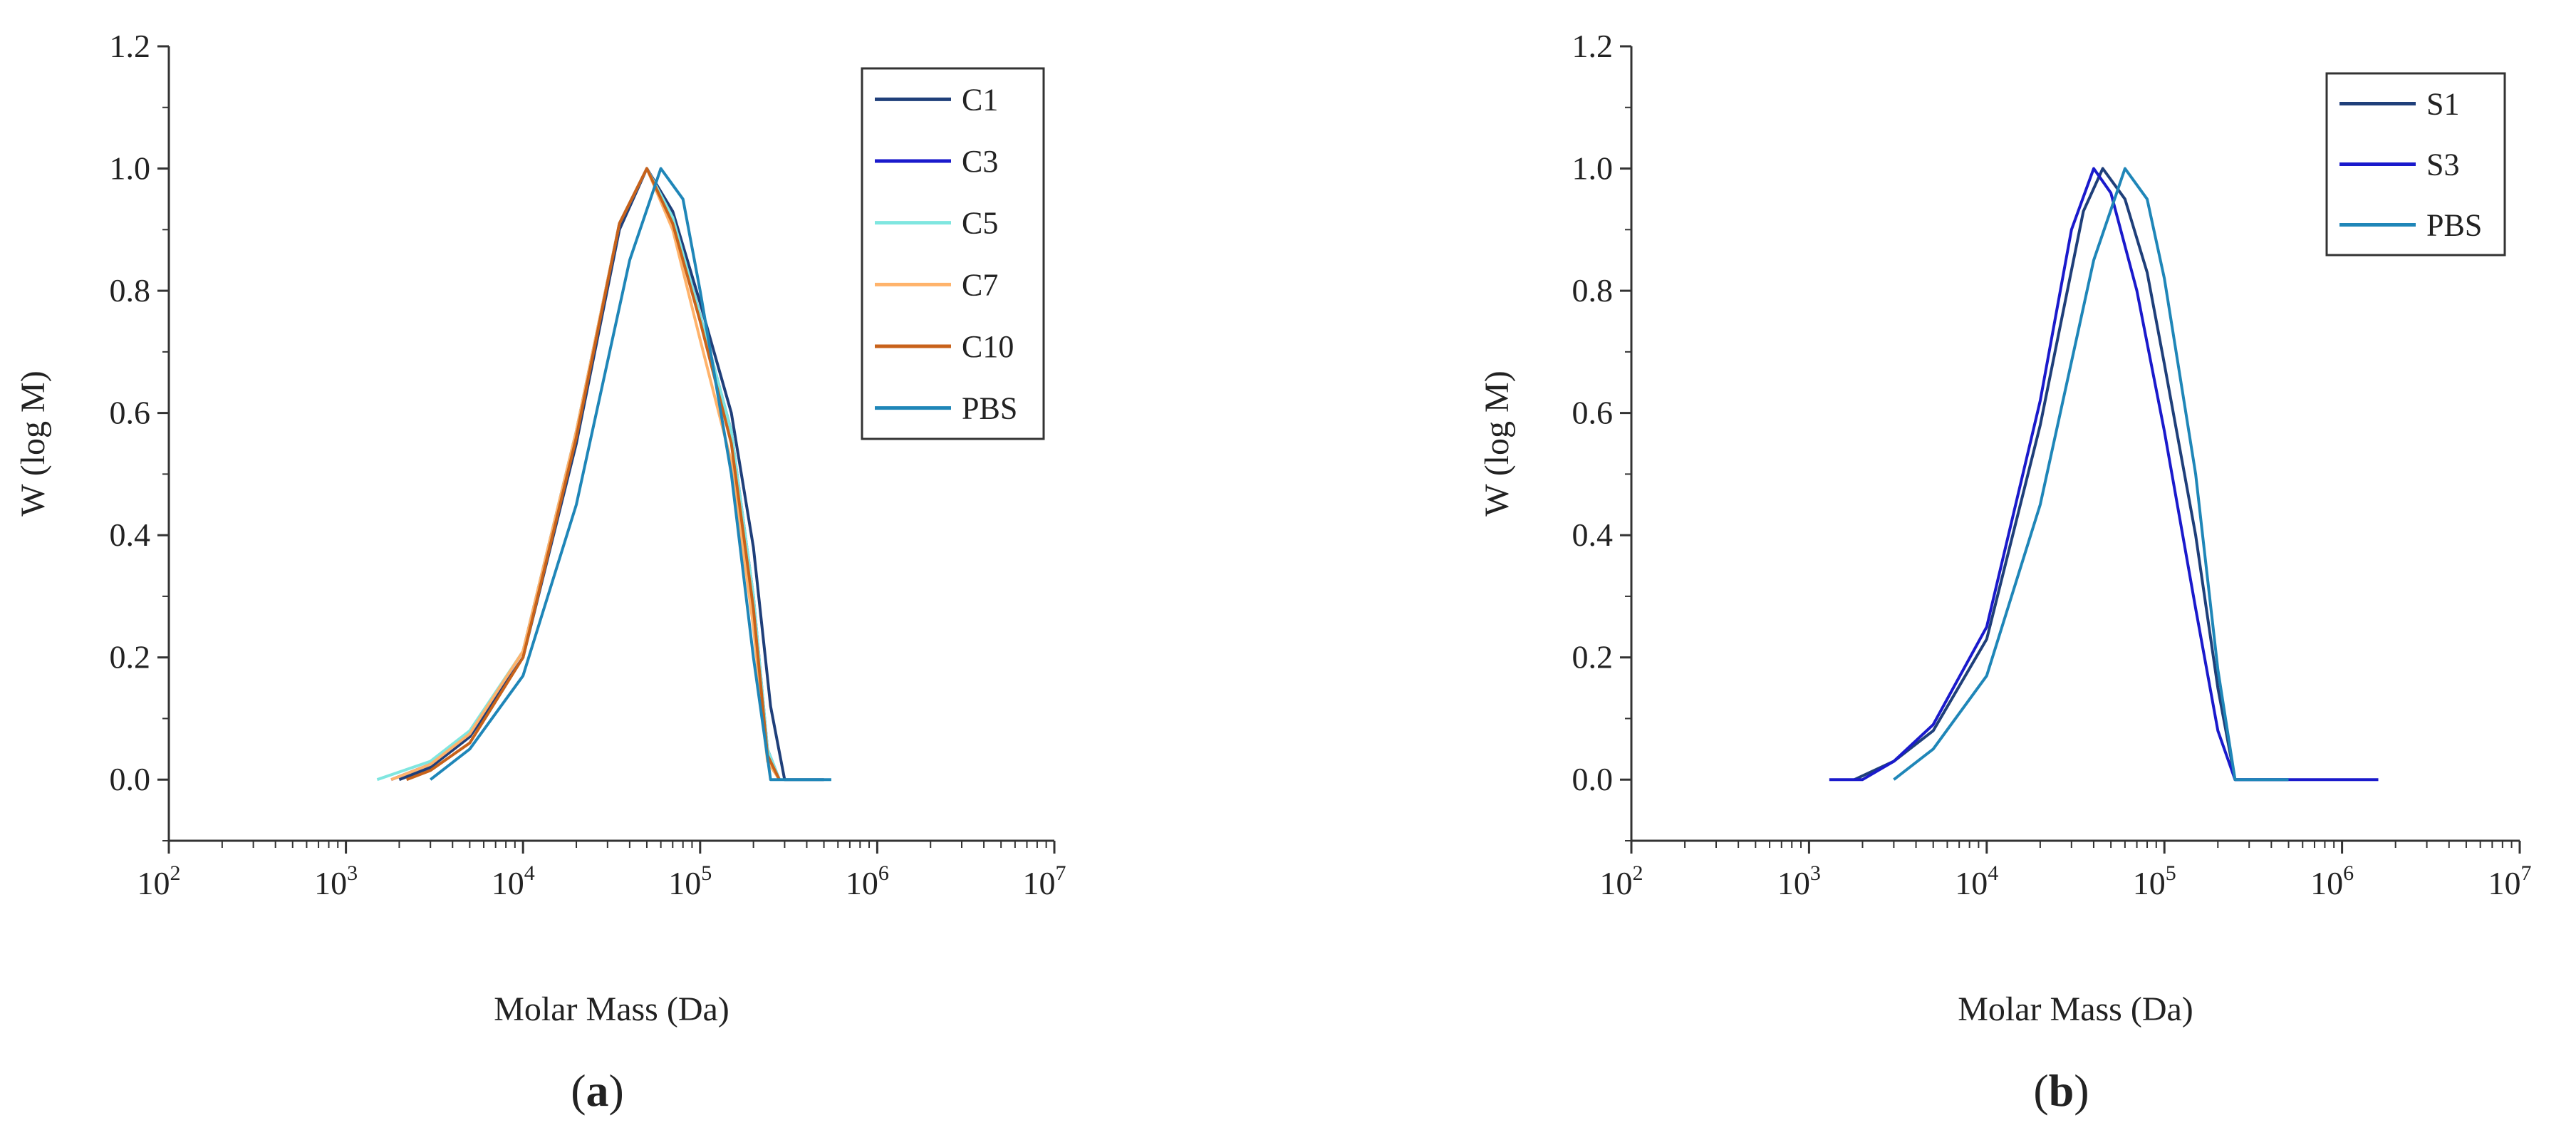 The height and width of the screenshot is (1140, 2576). Describe the element at coordinates (953, 253) in the screenshot. I see `legend-box` at that location.